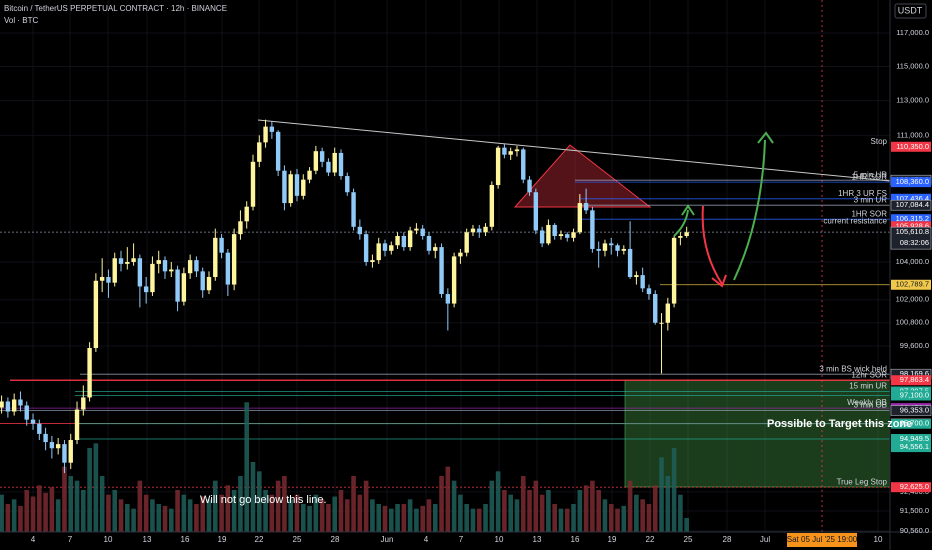  I want to click on chart-subtitle: Vol · BTC, so click(21, 20).